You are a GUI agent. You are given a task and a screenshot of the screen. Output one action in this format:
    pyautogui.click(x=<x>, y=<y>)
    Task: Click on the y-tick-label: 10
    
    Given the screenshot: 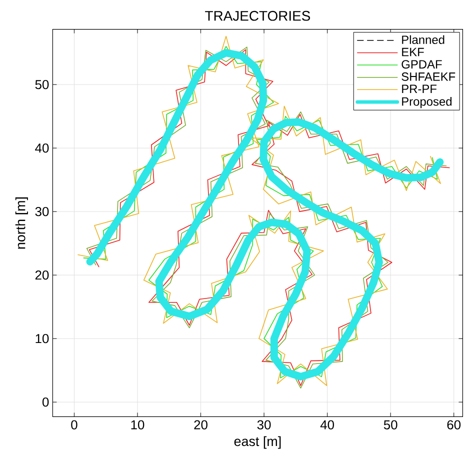 What is the action you would take?
    pyautogui.click(x=42, y=339)
    